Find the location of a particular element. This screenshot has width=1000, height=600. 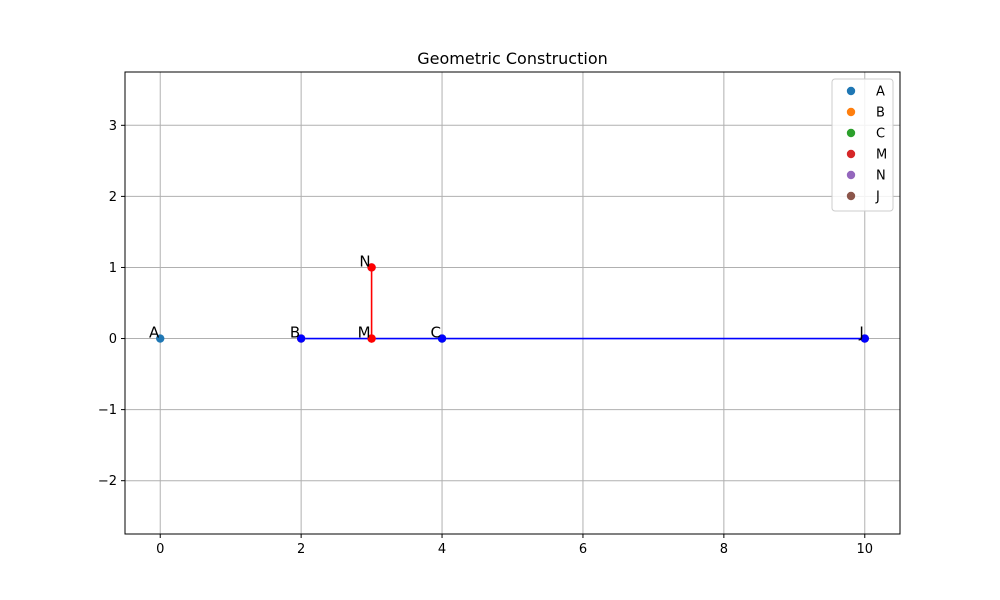

legend-label-j: J is located at coordinates (877, 197).